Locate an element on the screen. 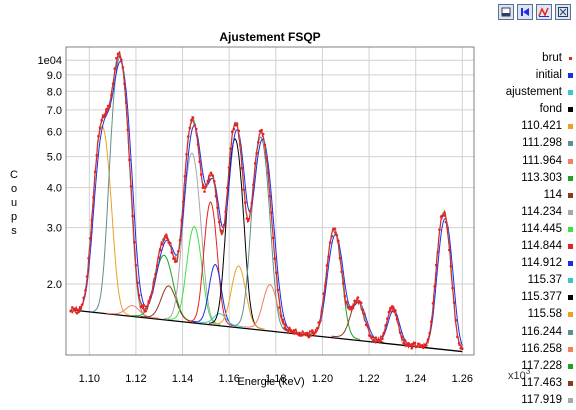 The height and width of the screenshot is (410, 576). legend-label: 114.844 is located at coordinates (541, 246).